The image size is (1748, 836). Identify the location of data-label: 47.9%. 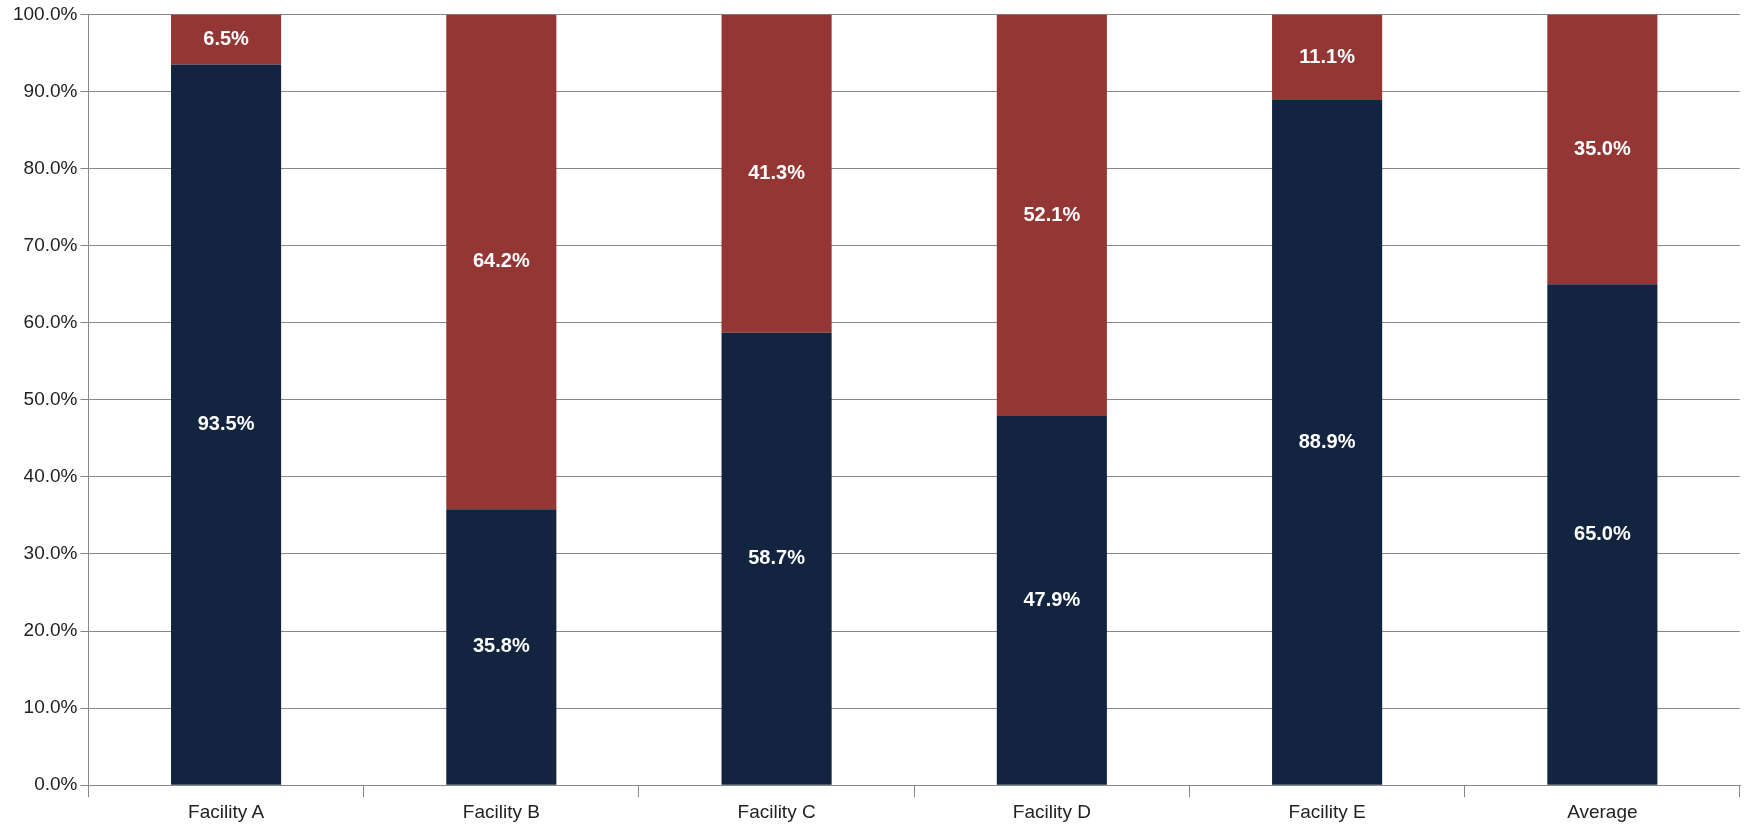
(1052, 598).